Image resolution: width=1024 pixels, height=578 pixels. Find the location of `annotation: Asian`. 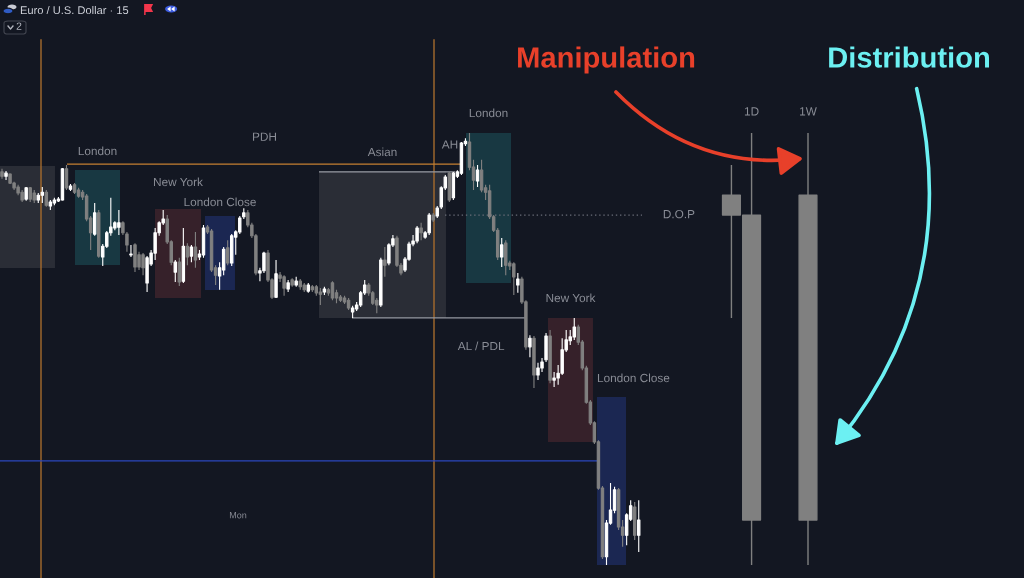

annotation: Asian is located at coordinates (382, 152).